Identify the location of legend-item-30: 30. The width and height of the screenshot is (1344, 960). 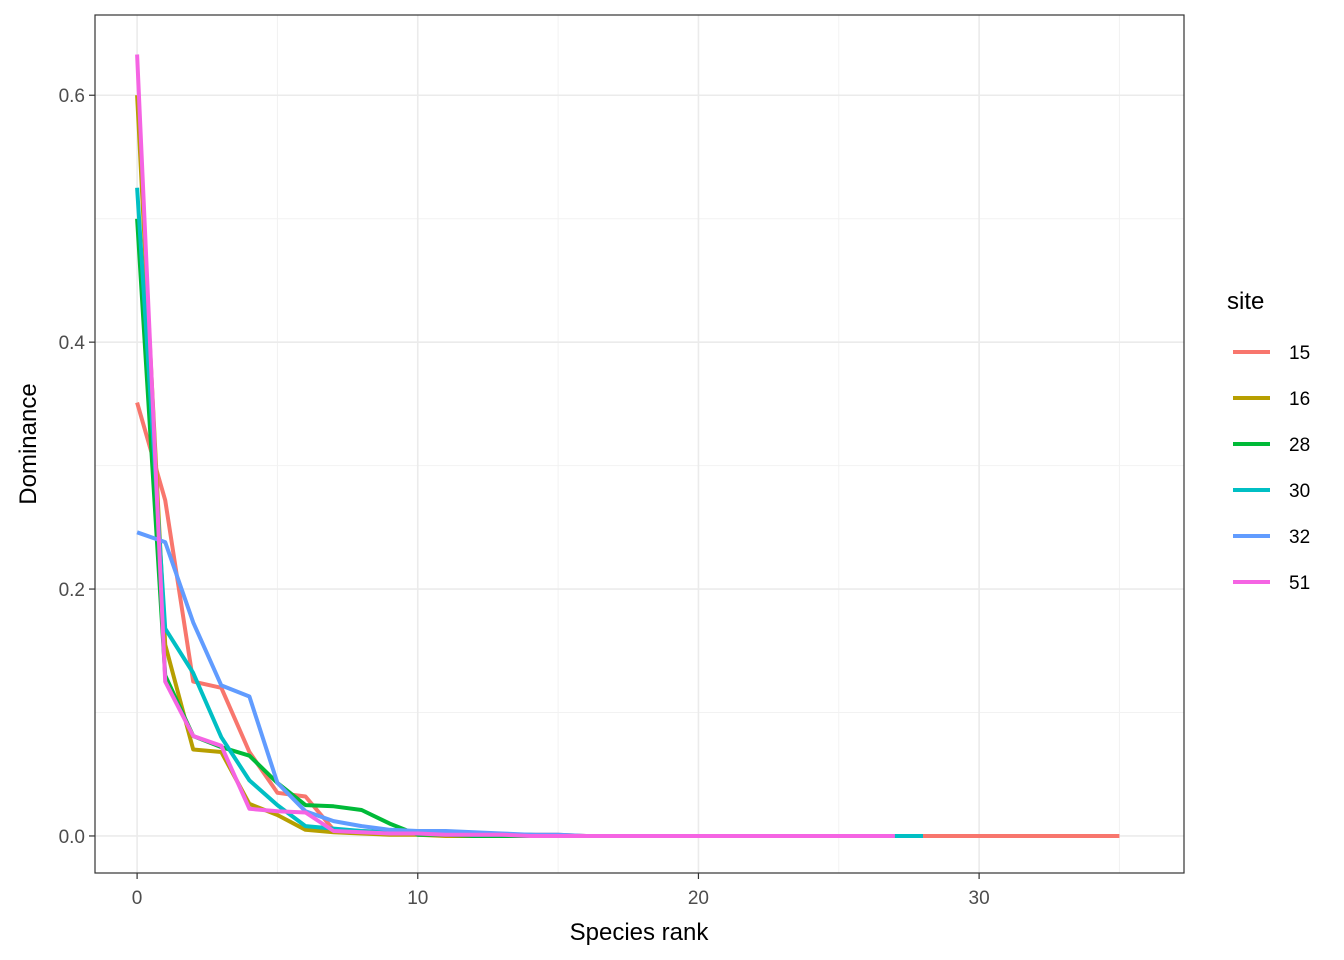
(1271, 491).